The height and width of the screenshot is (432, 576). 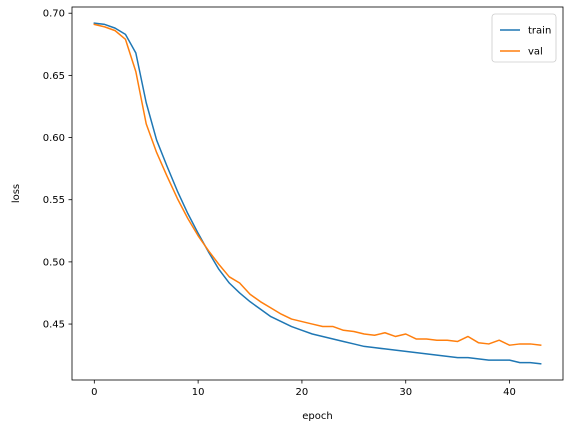 I want to click on legend-label-train: train, so click(x=539, y=31).